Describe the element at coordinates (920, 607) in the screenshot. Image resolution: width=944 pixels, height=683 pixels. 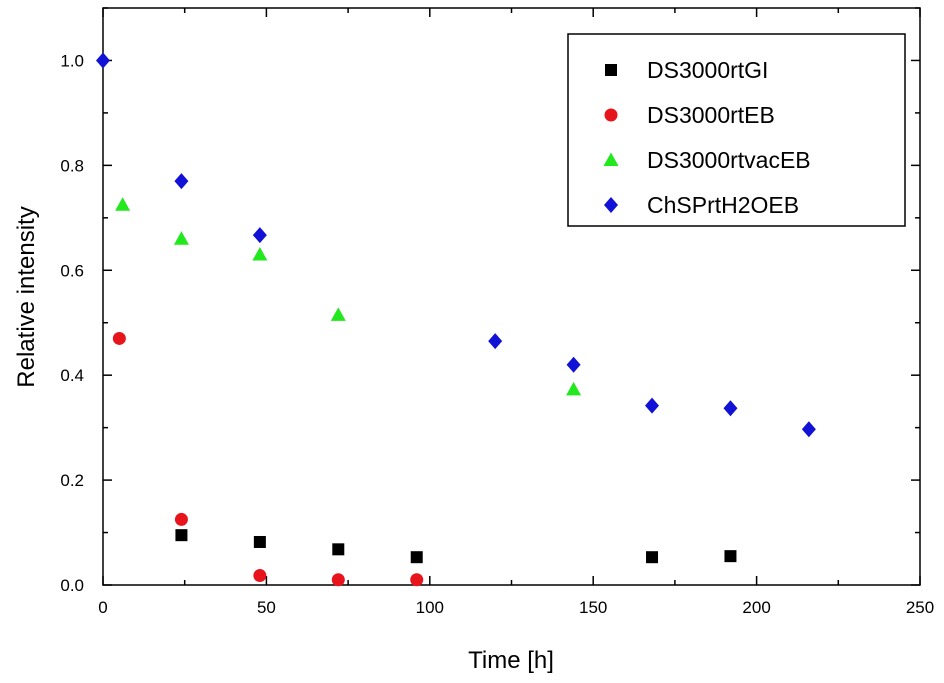
I see `x-tick-label: 250` at that location.